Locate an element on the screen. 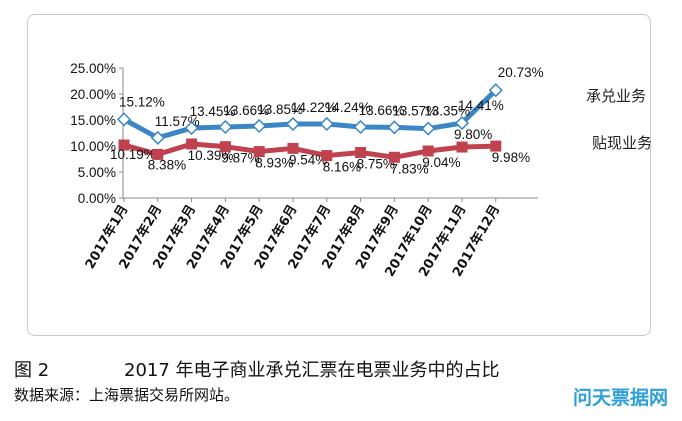  data-label-discount: 9.80% is located at coordinates (473, 134).